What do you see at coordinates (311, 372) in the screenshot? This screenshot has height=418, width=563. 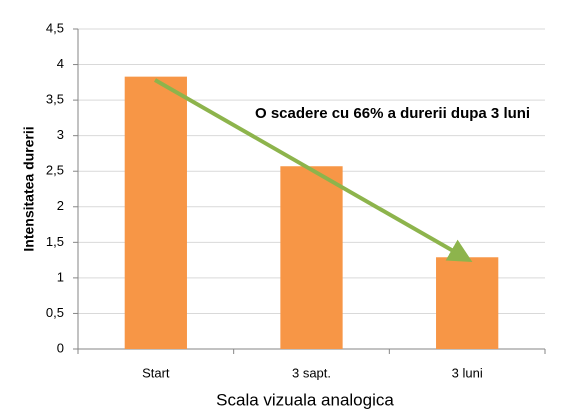 I see `x-tick-label: 3 sapt.` at bounding box center [311, 372].